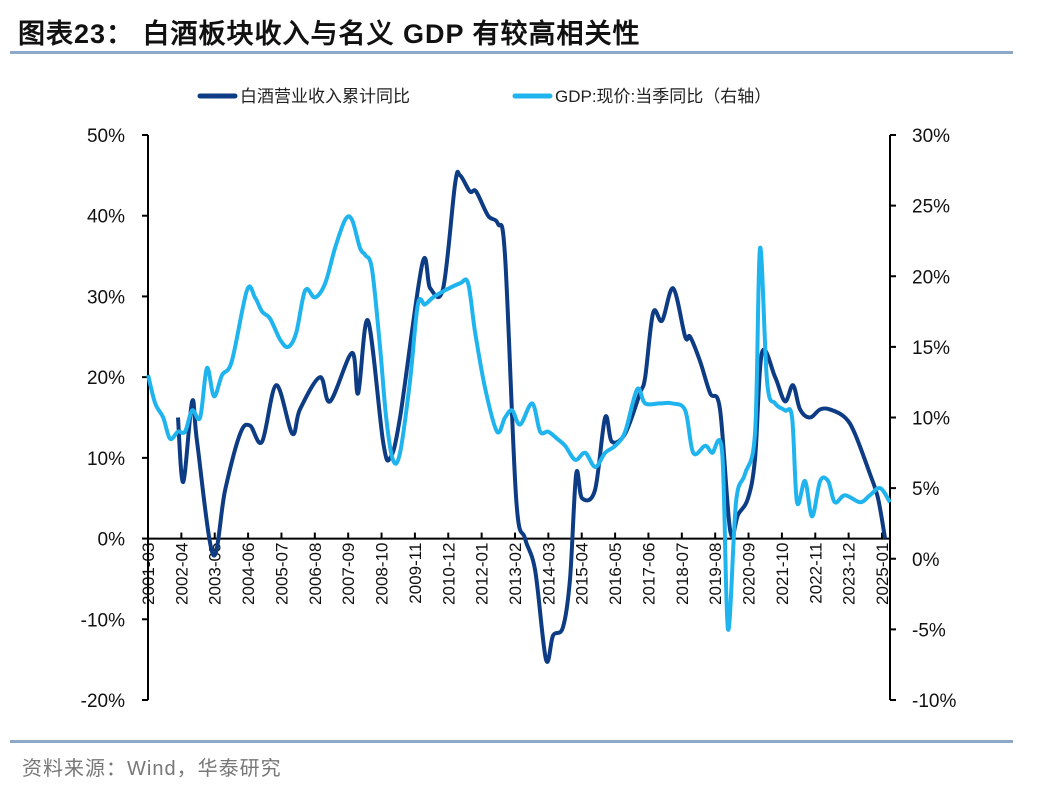 The height and width of the screenshot is (792, 1048). Describe the element at coordinates (325, 96) in the screenshot. I see `legend-label: 白酒营业收入累计同比` at that location.